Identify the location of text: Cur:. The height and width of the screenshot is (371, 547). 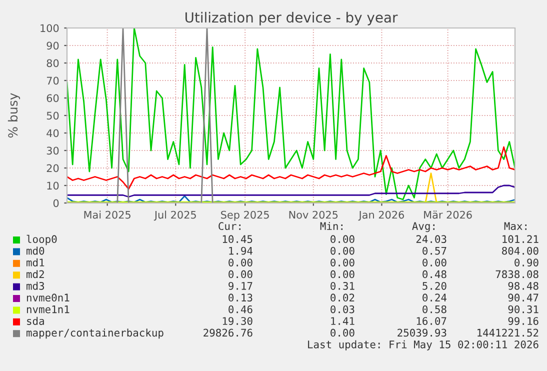
(229, 226).